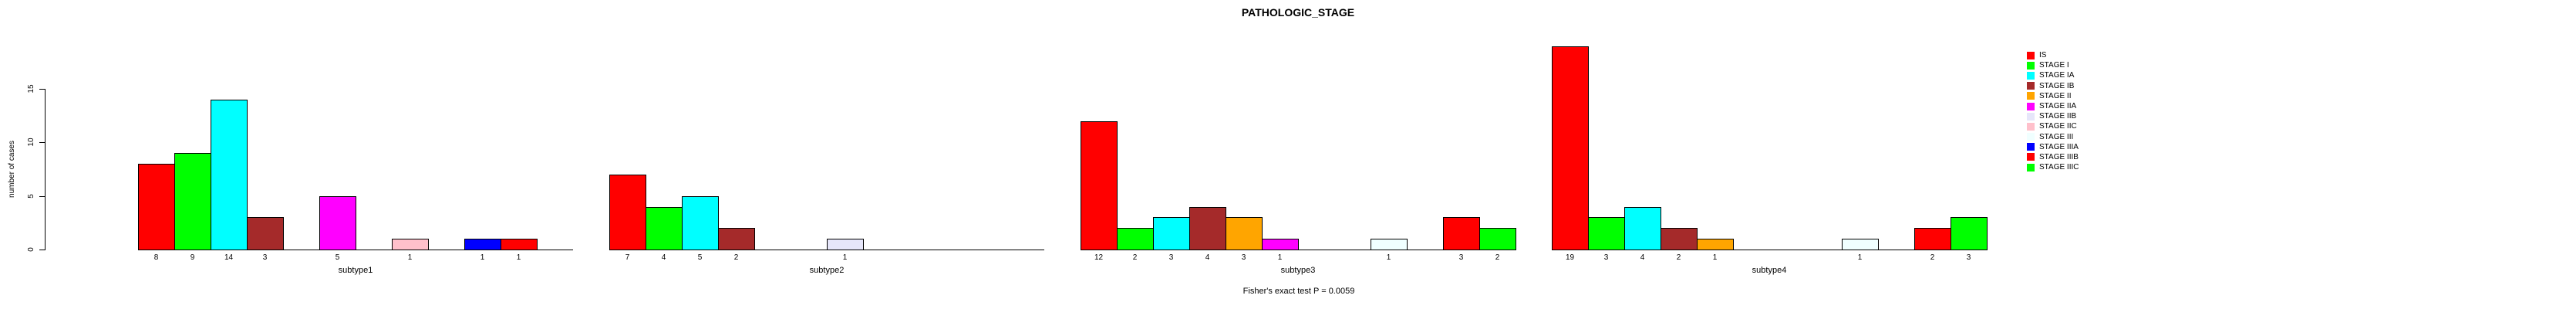 The image size is (2576, 309). I want to click on bar-subtype1-stage-iiib, so click(519, 244).